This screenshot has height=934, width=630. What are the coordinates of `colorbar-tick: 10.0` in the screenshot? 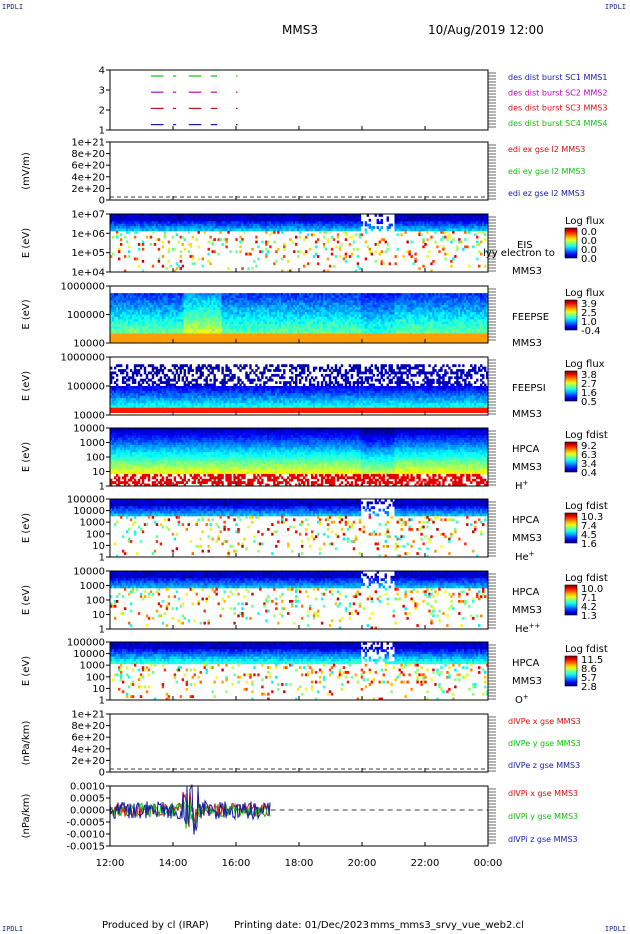 It's located at (592, 589).